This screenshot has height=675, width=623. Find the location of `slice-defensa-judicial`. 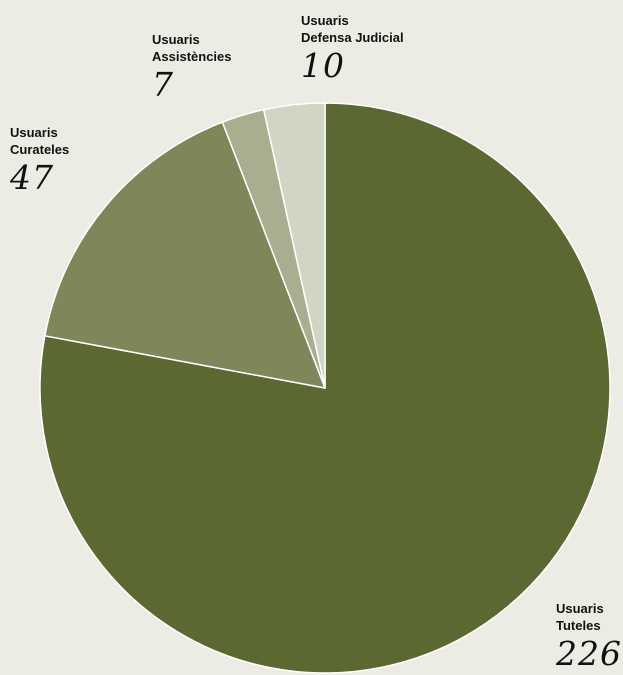

slice-defensa-judicial is located at coordinates (294, 245).